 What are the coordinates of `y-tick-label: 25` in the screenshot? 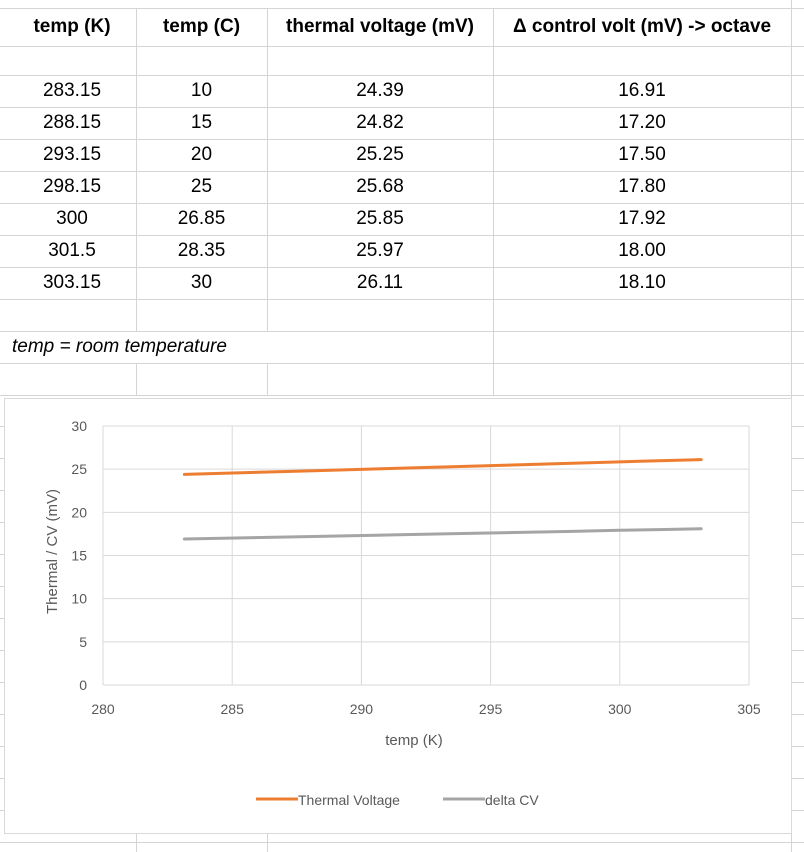 It's located at (79, 469).